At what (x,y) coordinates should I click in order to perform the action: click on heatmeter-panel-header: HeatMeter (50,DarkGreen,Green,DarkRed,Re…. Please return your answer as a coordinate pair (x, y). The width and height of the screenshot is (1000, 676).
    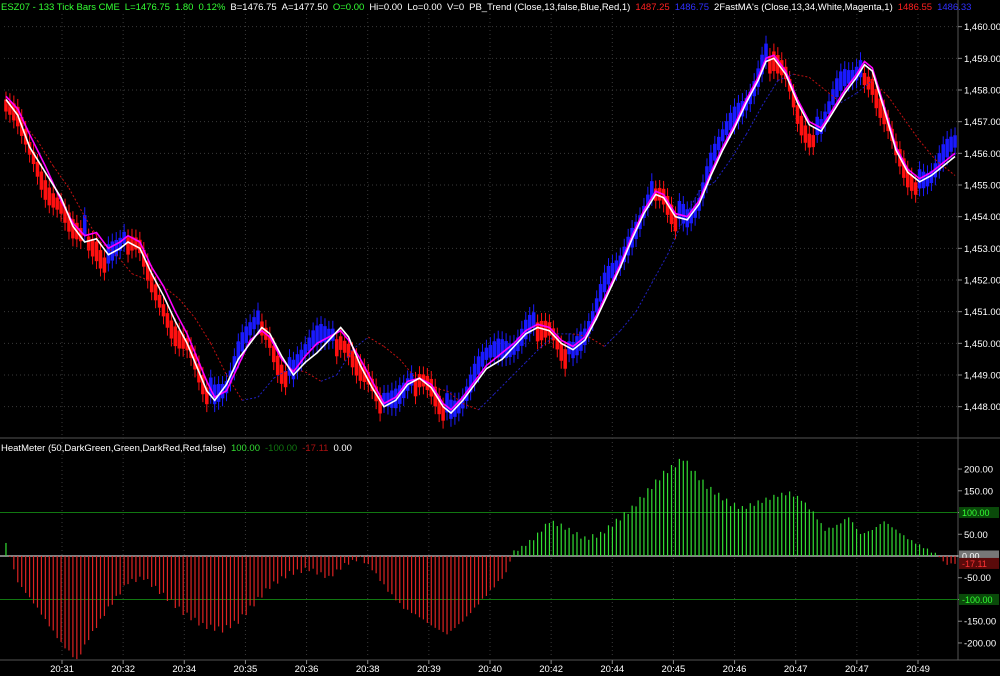
    Looking at the image, I should click on (179, 449).